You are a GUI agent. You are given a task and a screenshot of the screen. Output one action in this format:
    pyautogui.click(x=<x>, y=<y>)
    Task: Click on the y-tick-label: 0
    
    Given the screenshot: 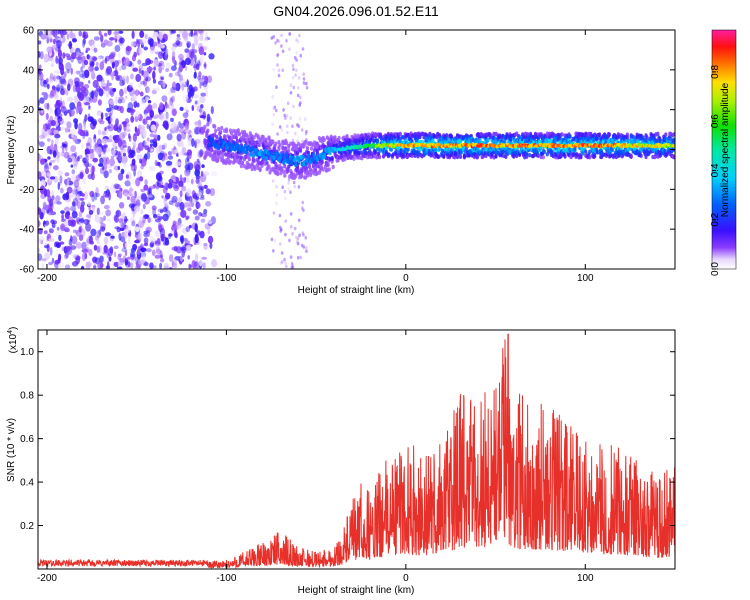 What is the action you would take?
    pyautogui.click(x=31, y=150)
    